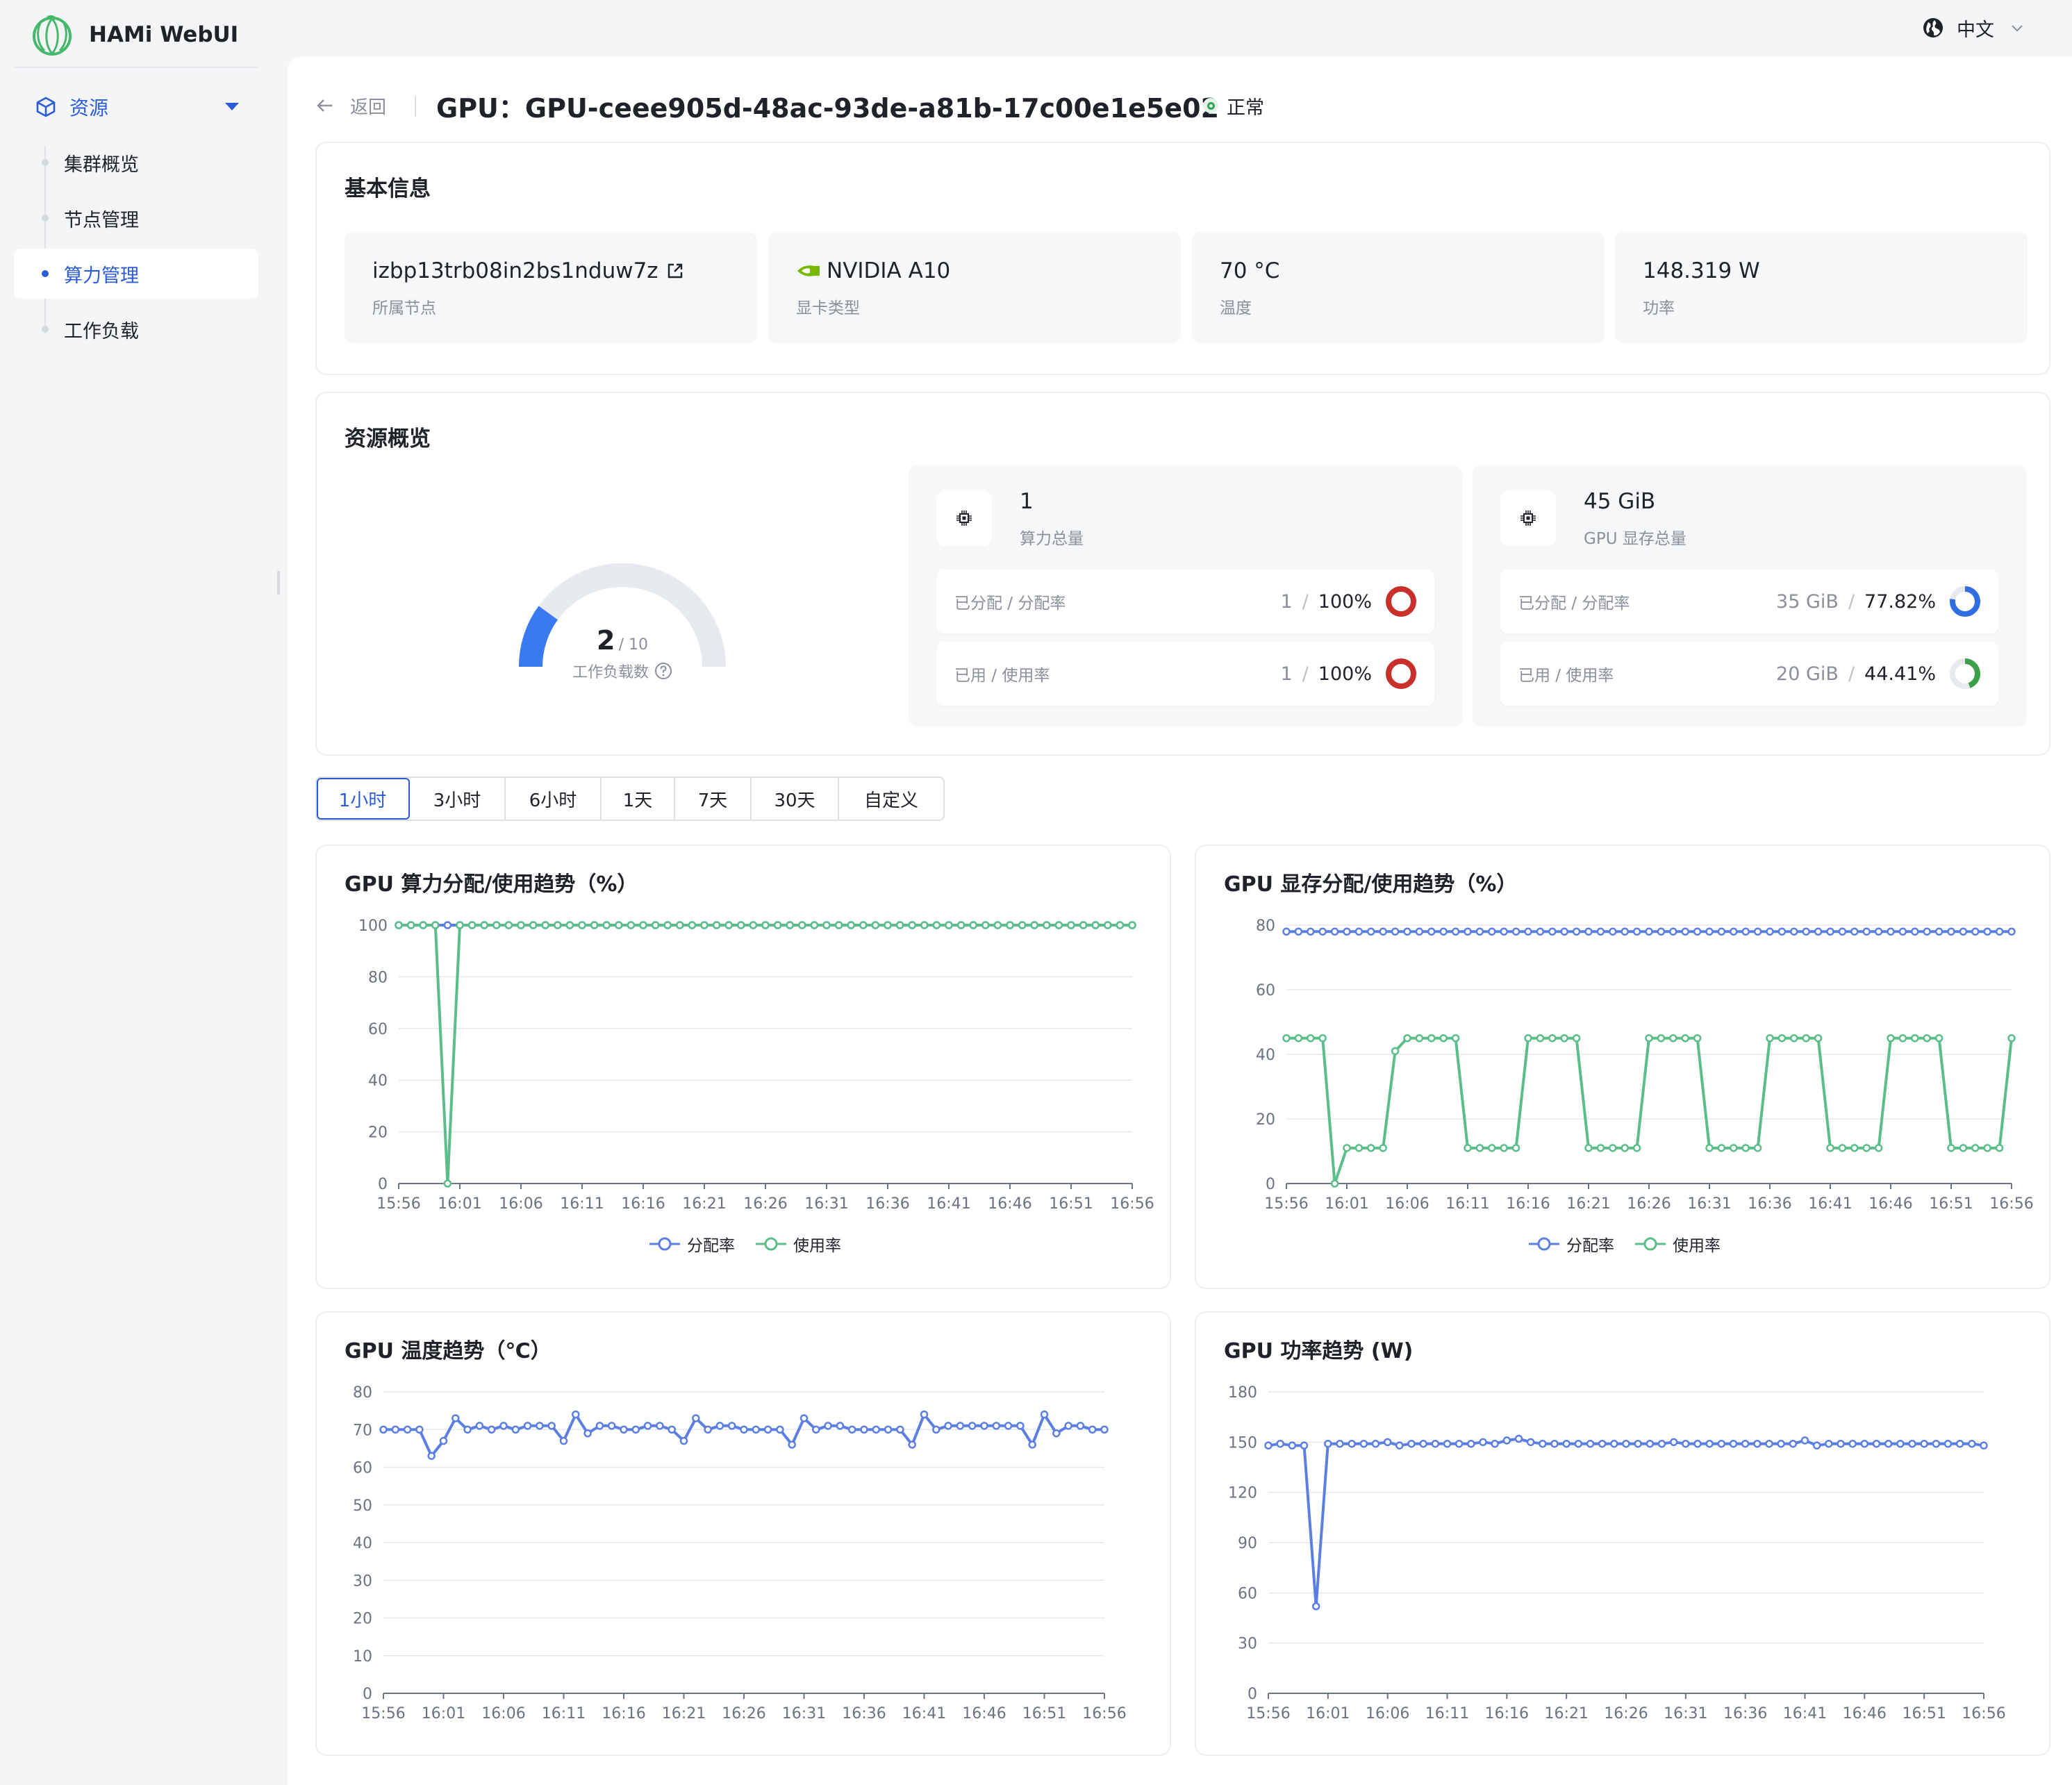  What do you see at coordinates (713, 799) in the screenshot?
I see `tab-7d: 7天` at bounding box center [713, 799].